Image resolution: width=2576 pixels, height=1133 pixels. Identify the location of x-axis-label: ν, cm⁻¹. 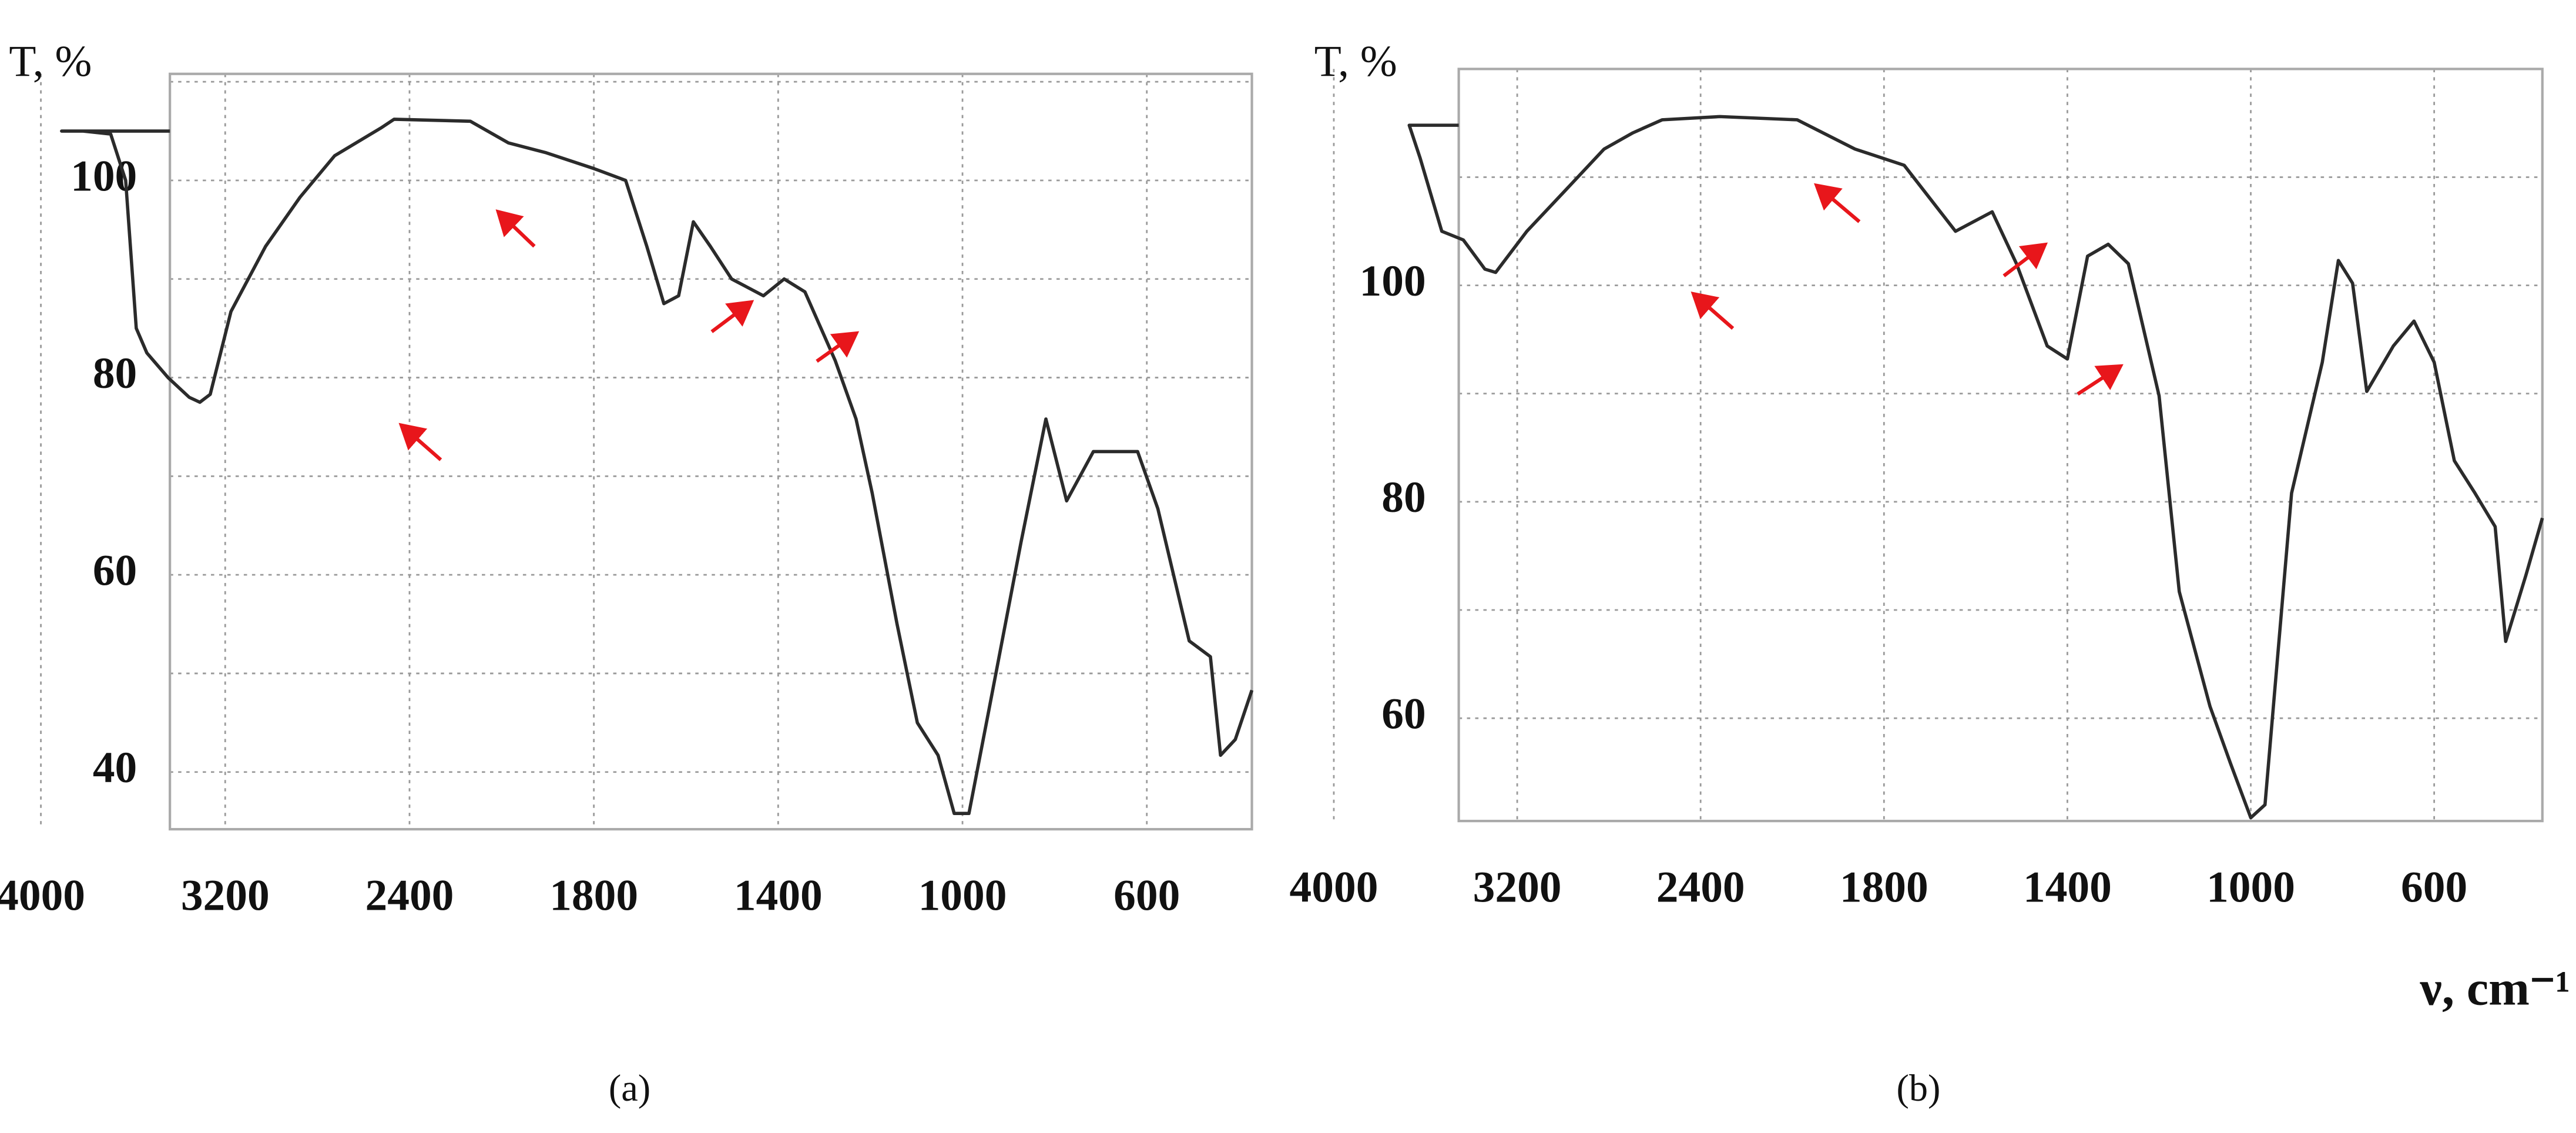
(2495, 988).